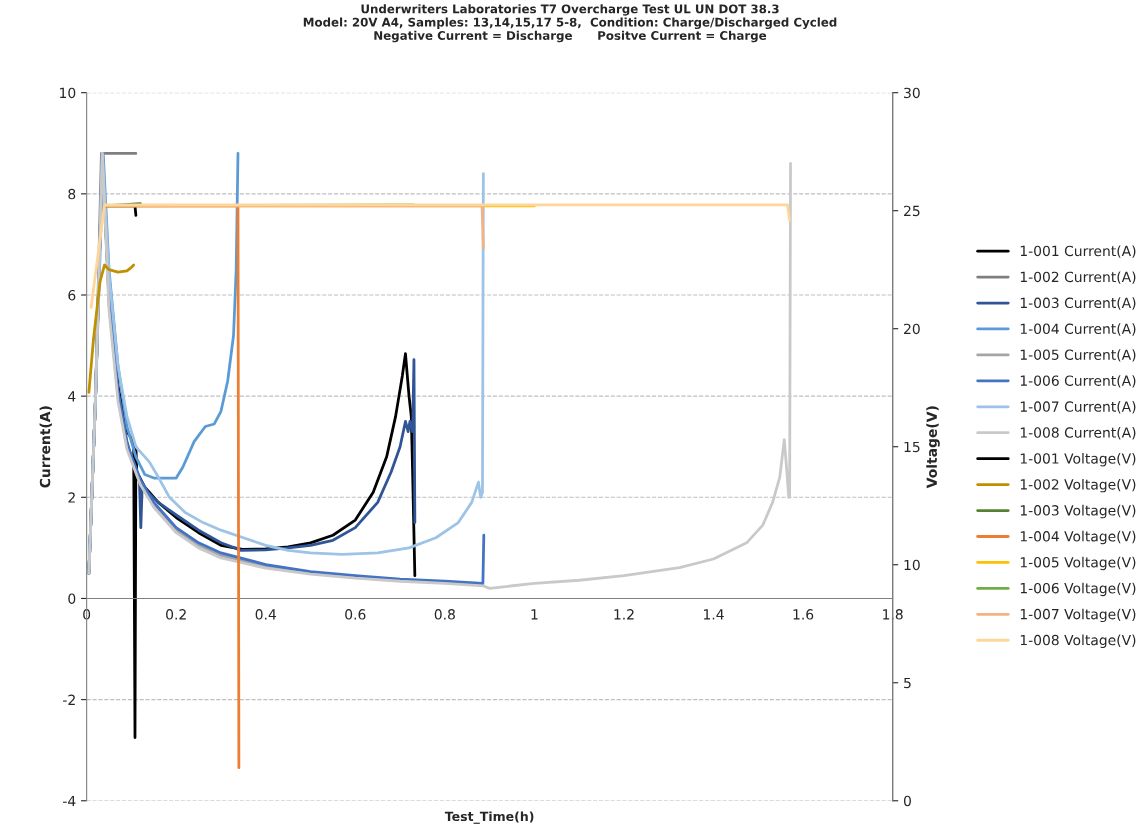  What do you see at coordinates (907, 683) in the screenshot?
I see `y2-tick-label: 5` at bounding box center [907, 683].